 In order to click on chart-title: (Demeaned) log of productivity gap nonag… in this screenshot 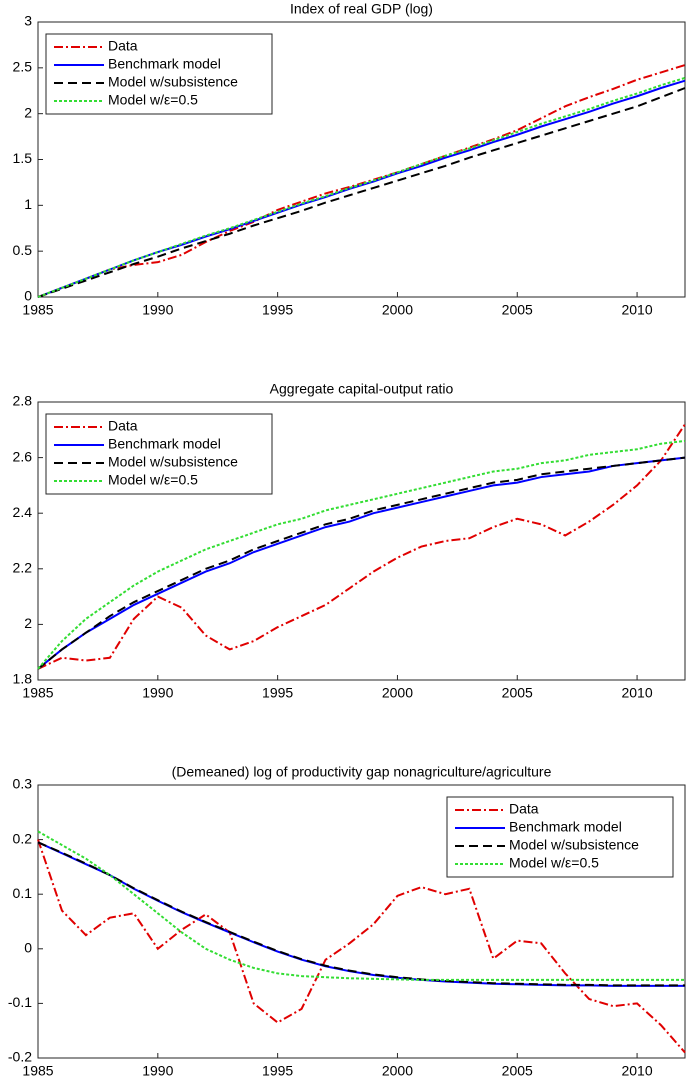, I will do `click(362, 772)`.